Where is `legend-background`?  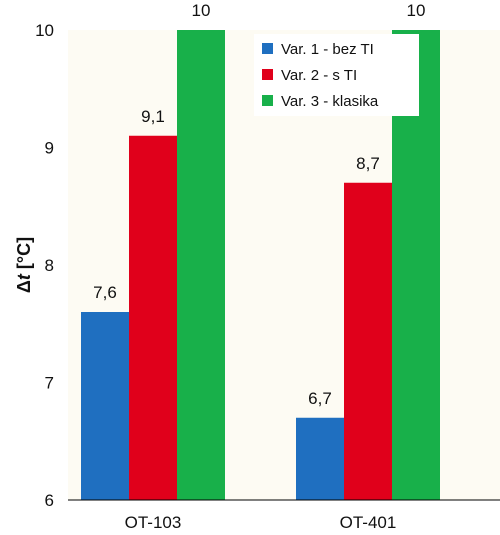 legend-background is located at coordinates (336, 75).